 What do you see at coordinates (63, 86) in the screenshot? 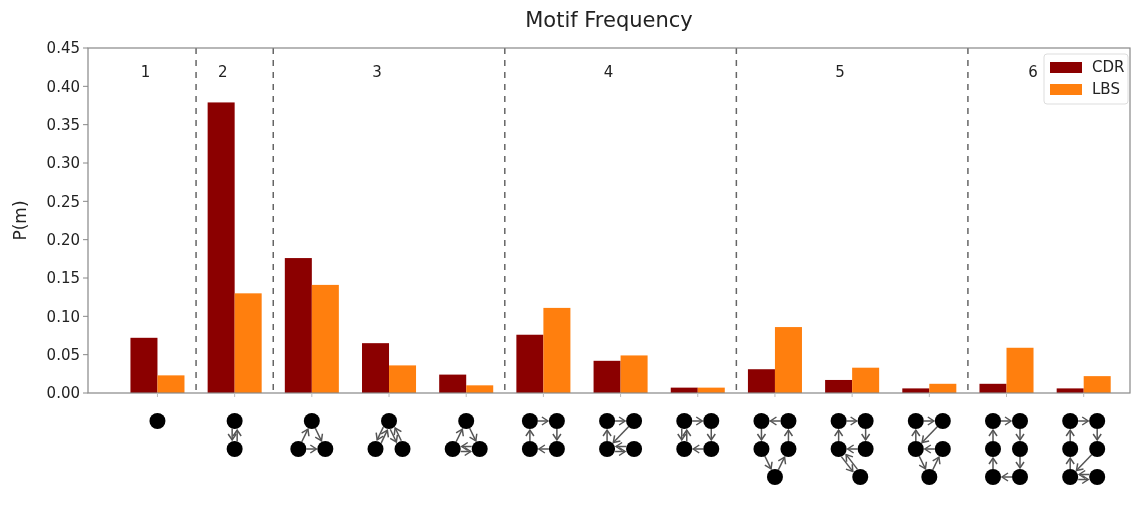
I see `y-tick-label: 0.40` at bounding box center [63, 86].